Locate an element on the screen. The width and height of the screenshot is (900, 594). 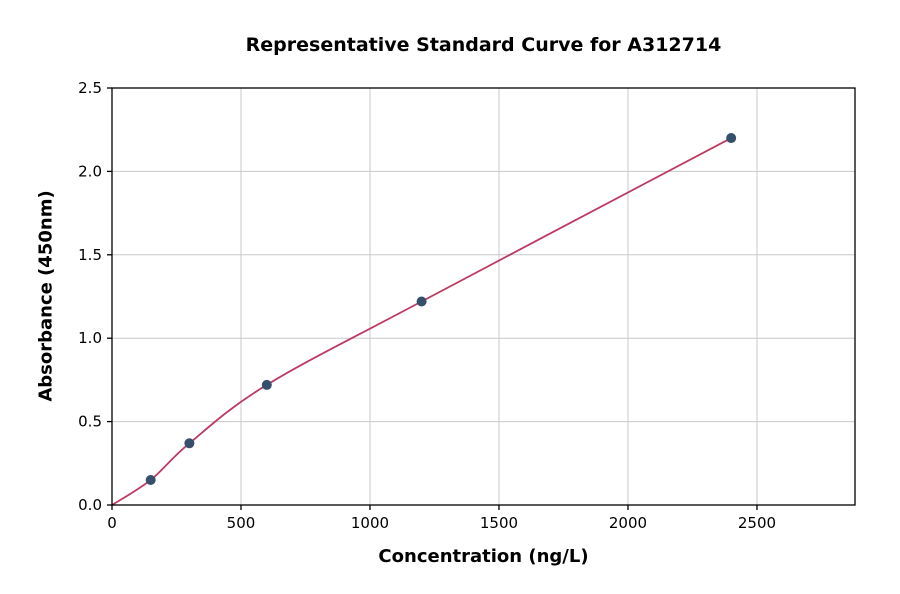
x-tick-label: 1000 is located at coordinates (370, 523).